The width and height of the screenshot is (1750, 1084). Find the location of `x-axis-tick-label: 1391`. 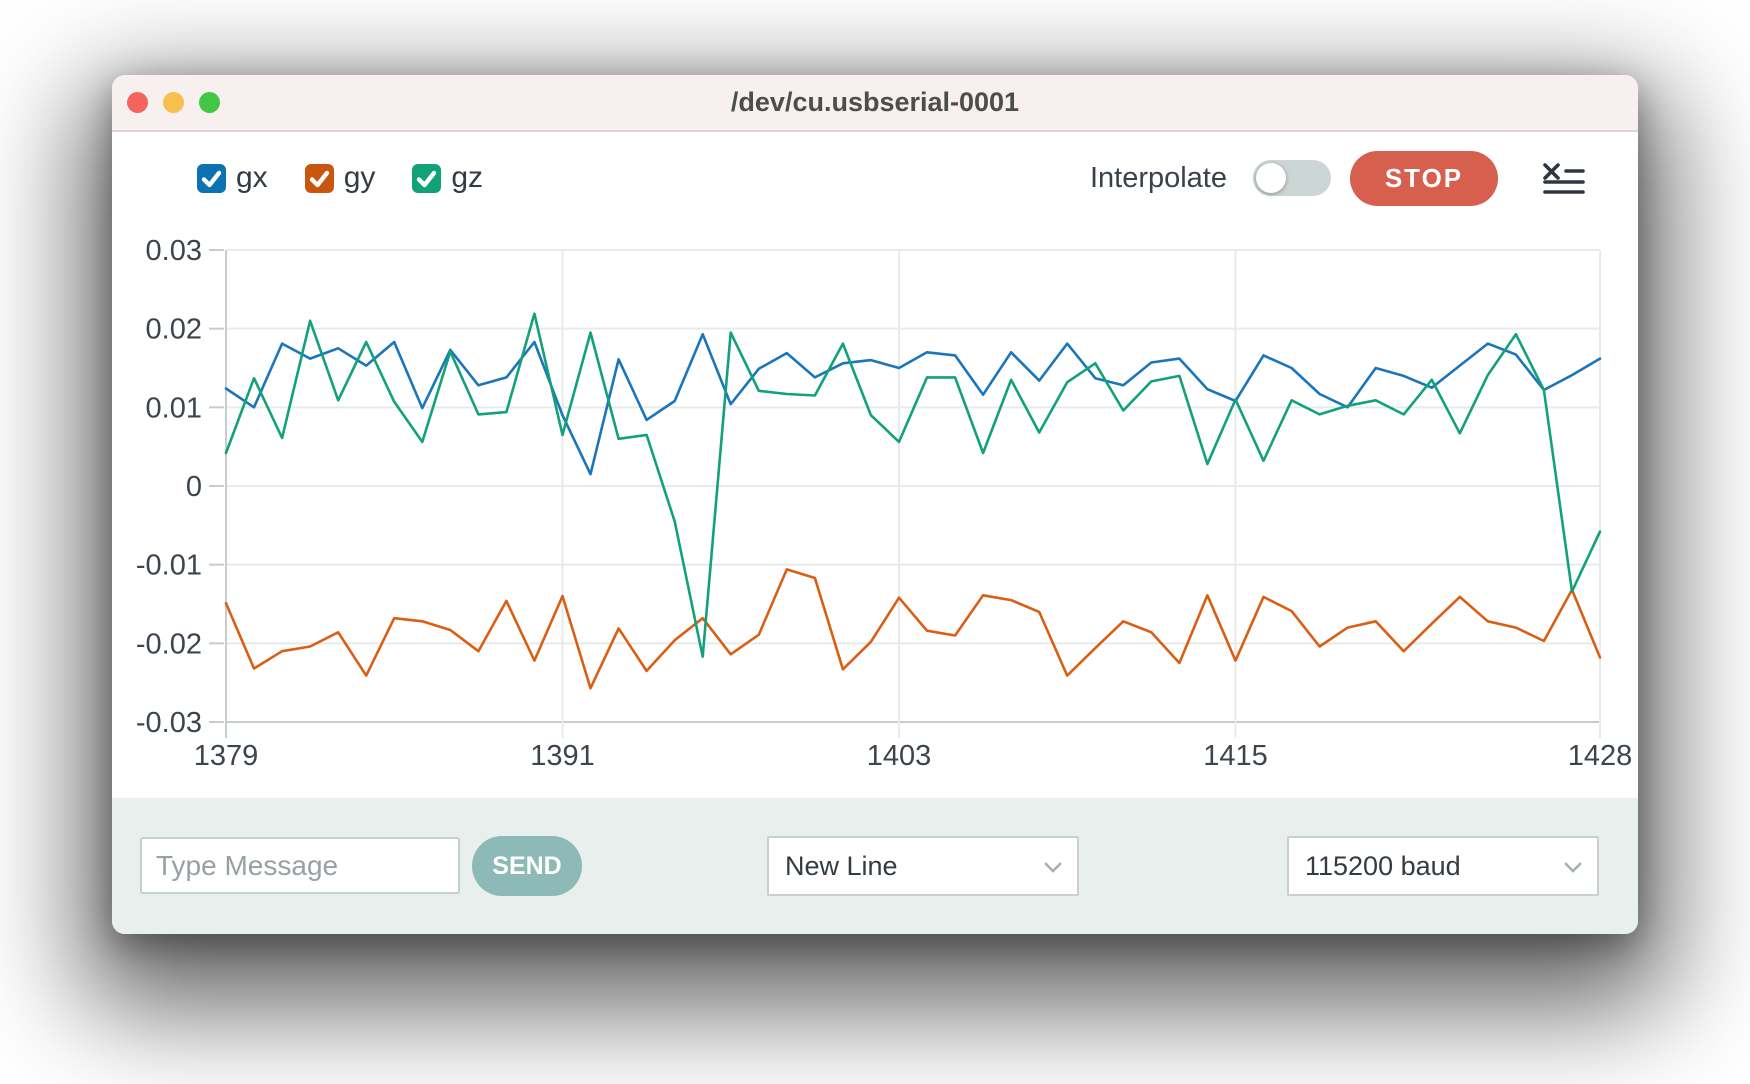

x-axis-tick-label: 1391 is located at coordinates (562, 756).